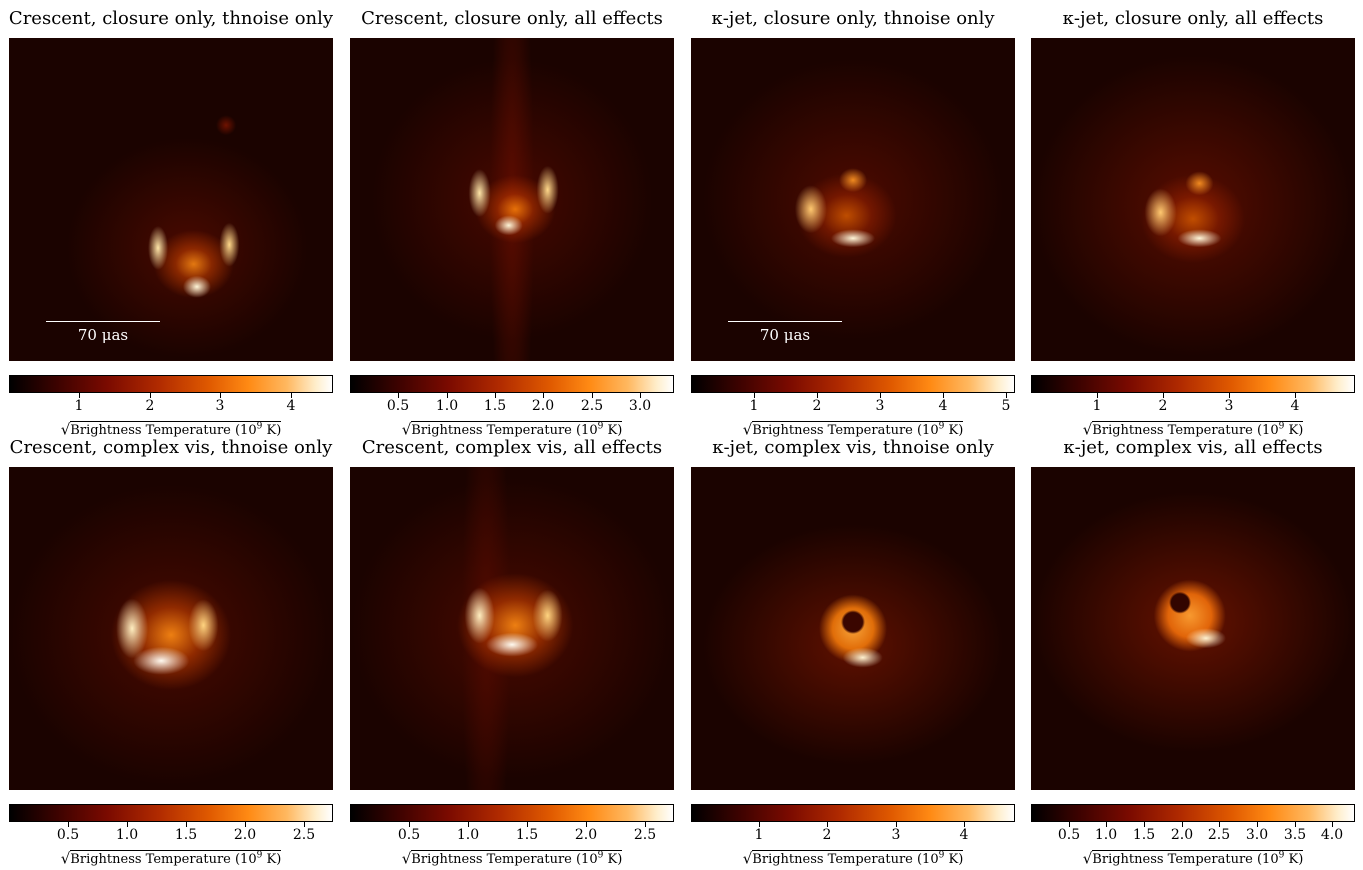 This screenshot has height=870, width=1363. I want to click on panel-title: Crescent, closure only, thnoise only, so click(171, 18).